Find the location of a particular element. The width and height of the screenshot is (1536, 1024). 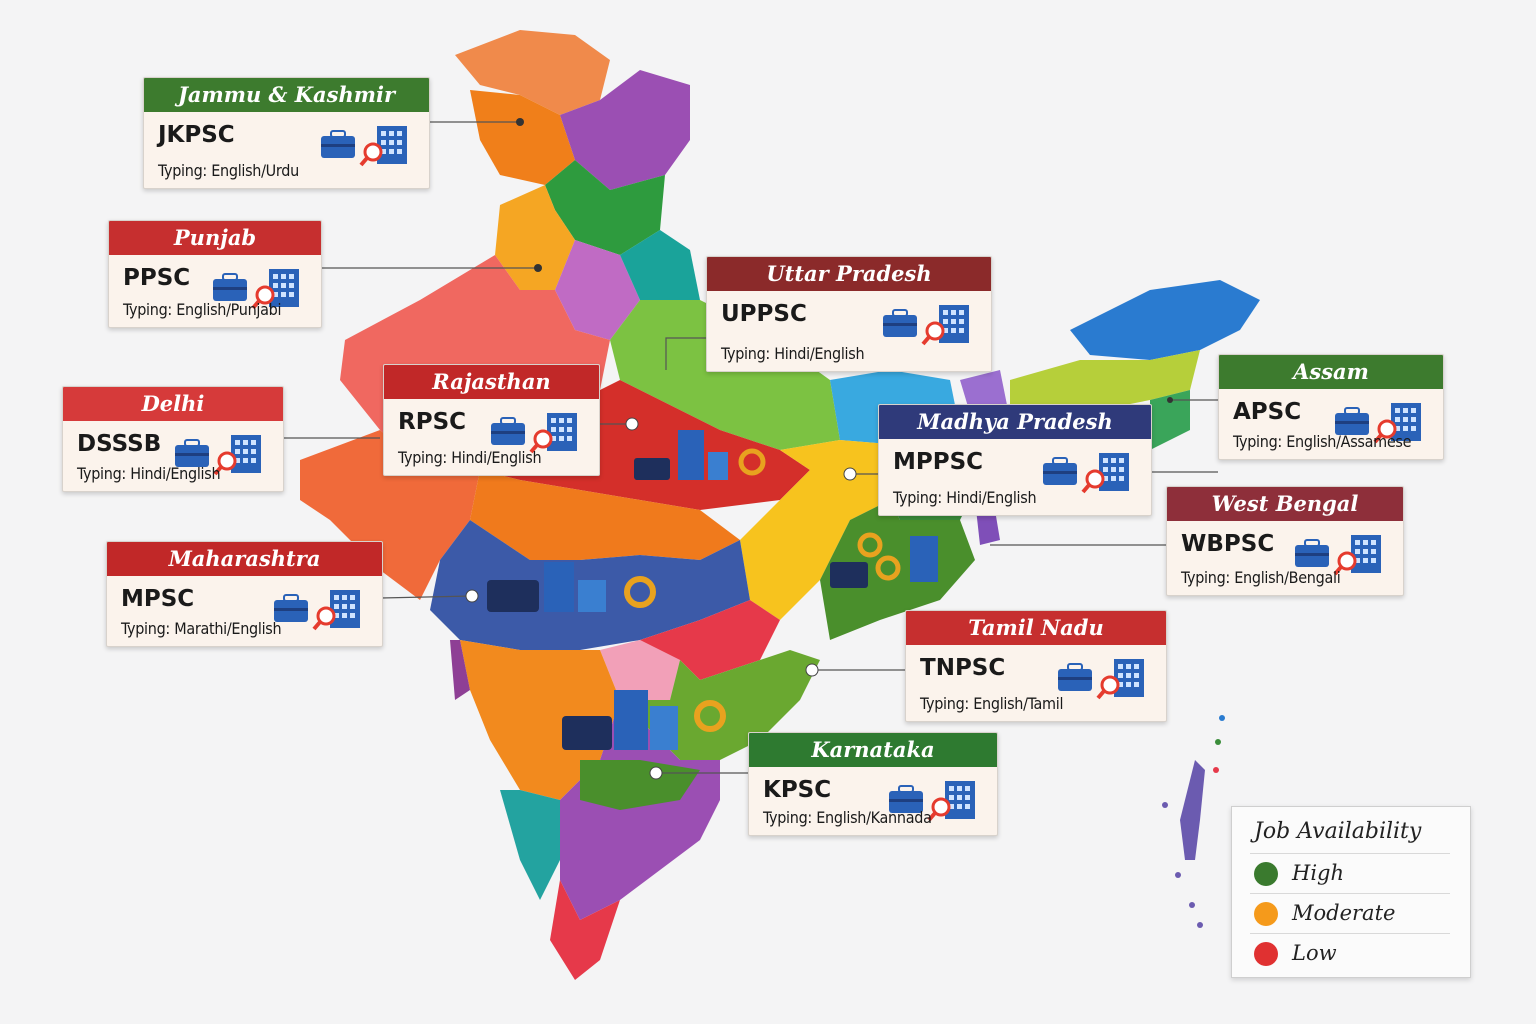

region-telangana is located at coordinates (710, 640).